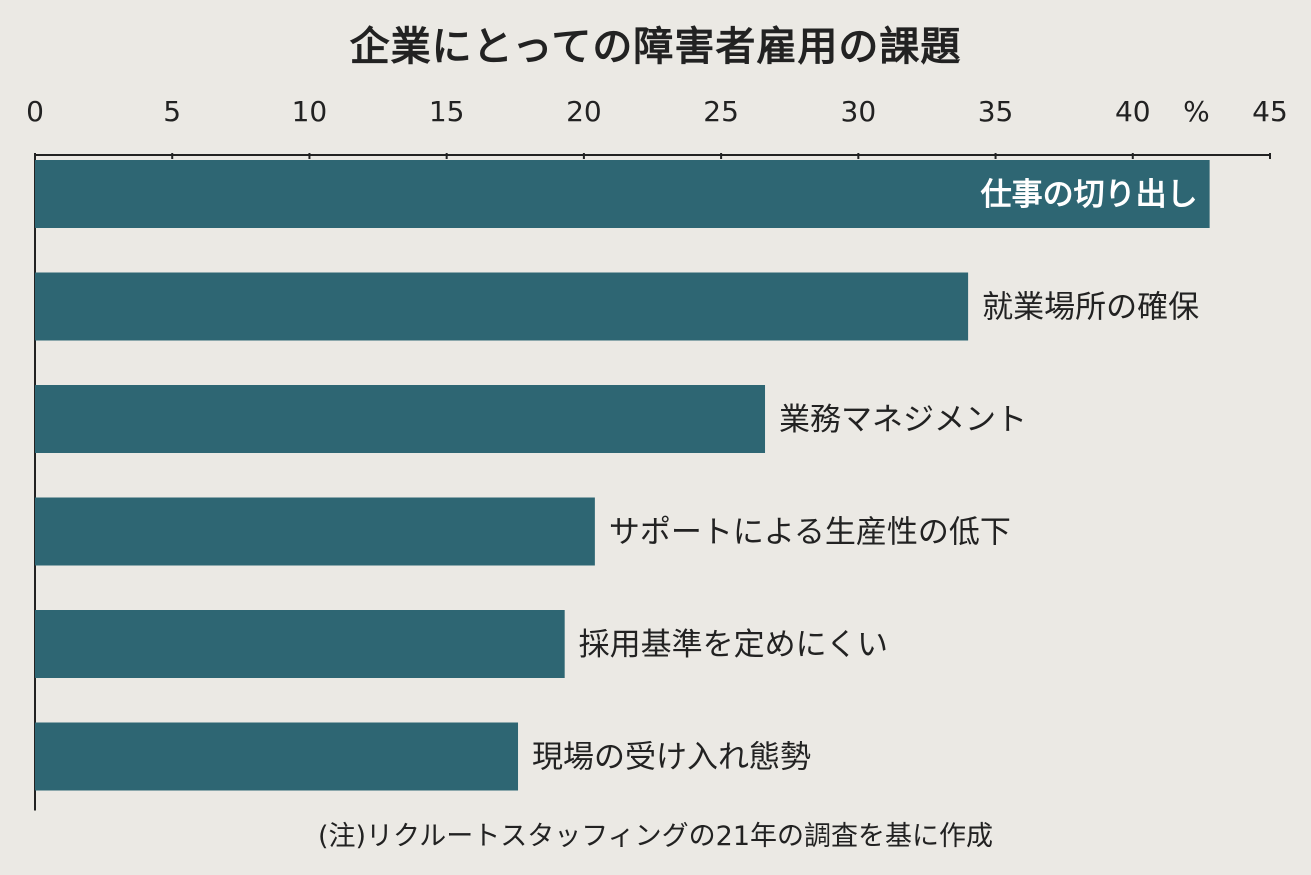 The width and height of the screenshot is (1311, 875). Describe the element at coordinates (671, 758) in the screenshot. I see `bar-label: 現場の受け入れ態勢` at that location.